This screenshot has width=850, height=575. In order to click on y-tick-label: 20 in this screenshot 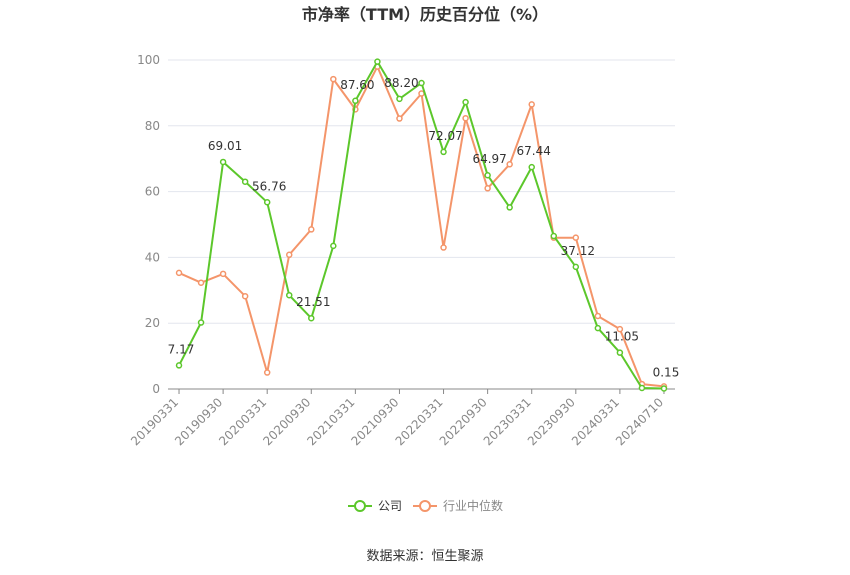, I will do `click(152, 323)`.